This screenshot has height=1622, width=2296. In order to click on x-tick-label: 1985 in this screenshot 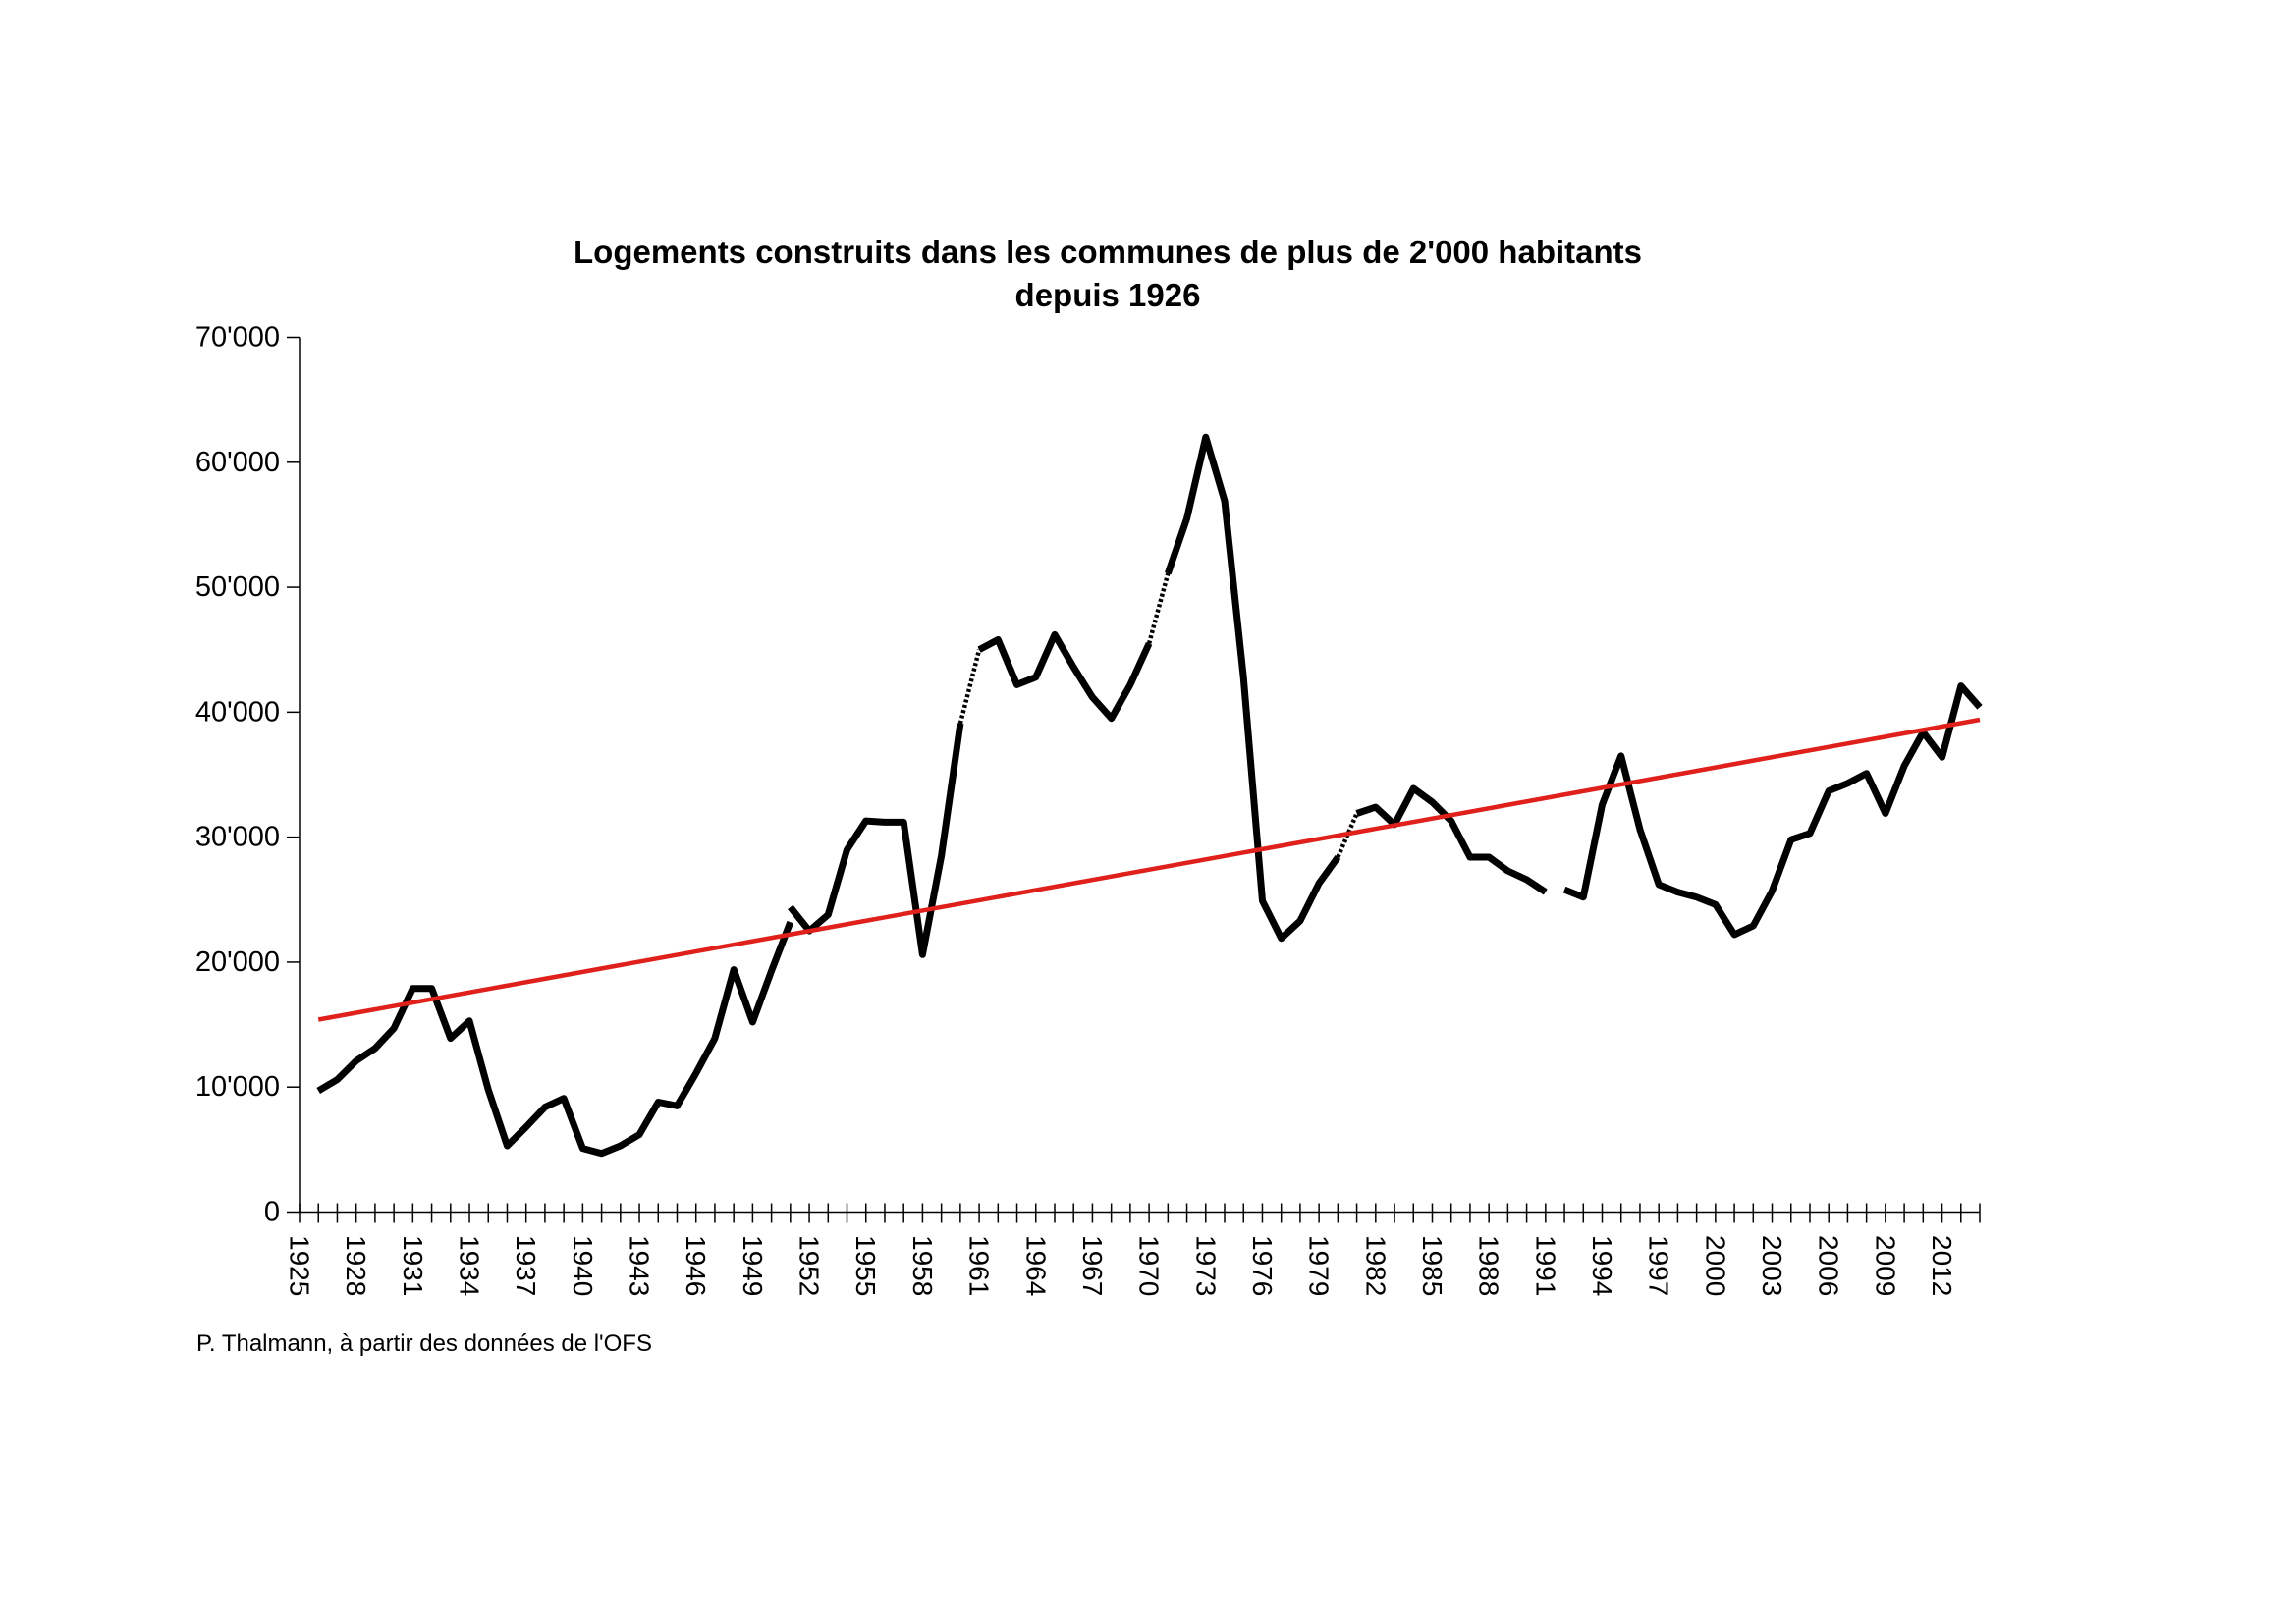, I will do `click(1432, 1265)`.